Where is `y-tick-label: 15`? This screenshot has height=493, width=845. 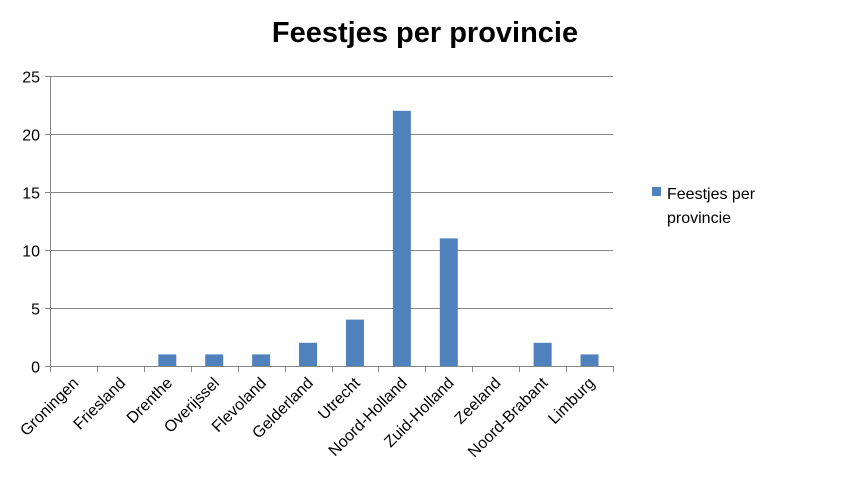 y-tick-label: 15 is located at coordinates (31, 194).